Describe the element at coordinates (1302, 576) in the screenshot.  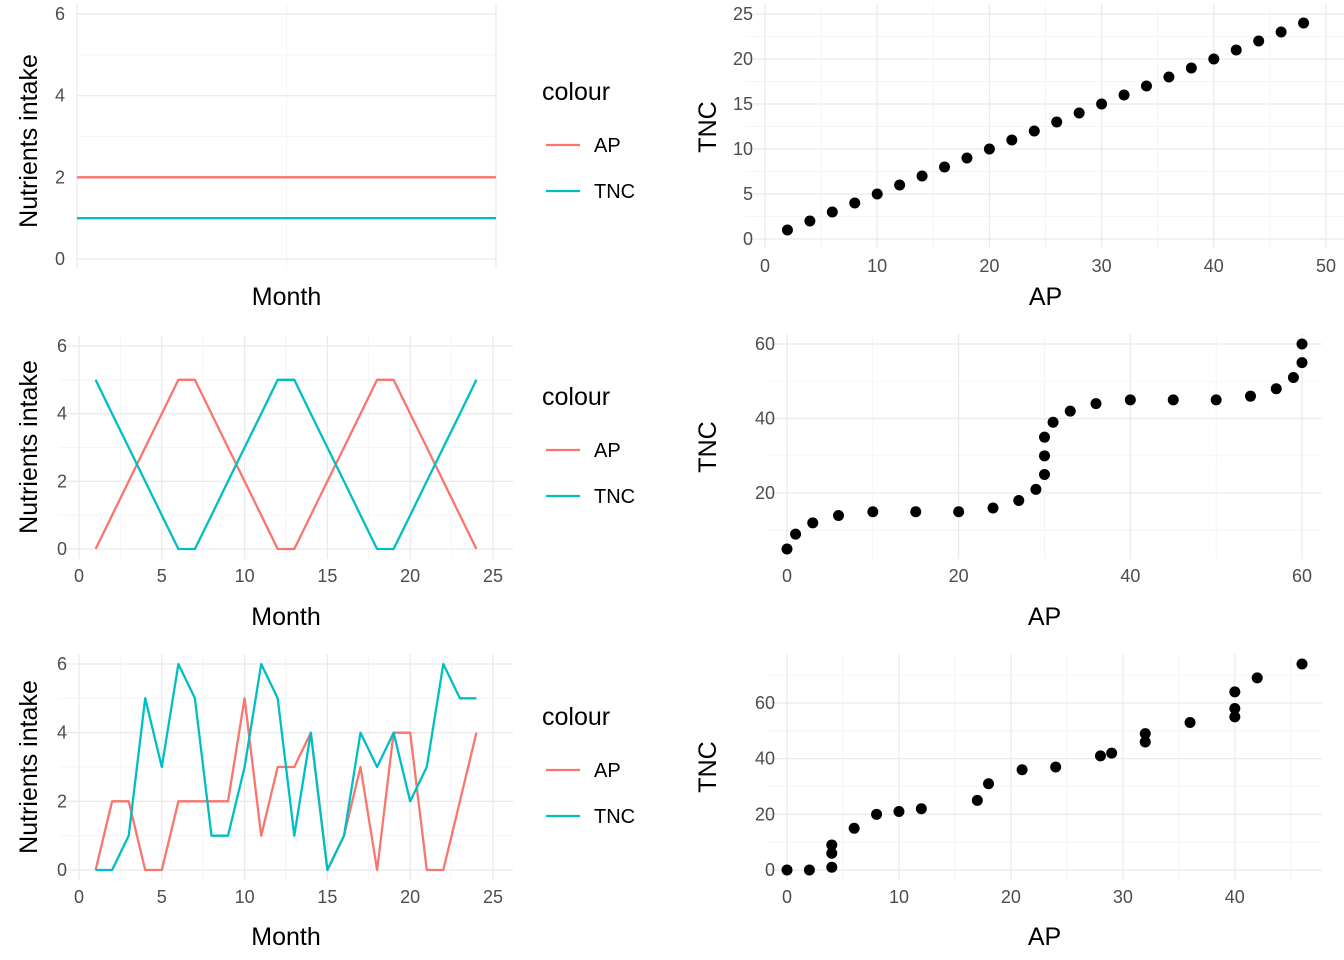
I see `x-tick-label: 60` at that location.